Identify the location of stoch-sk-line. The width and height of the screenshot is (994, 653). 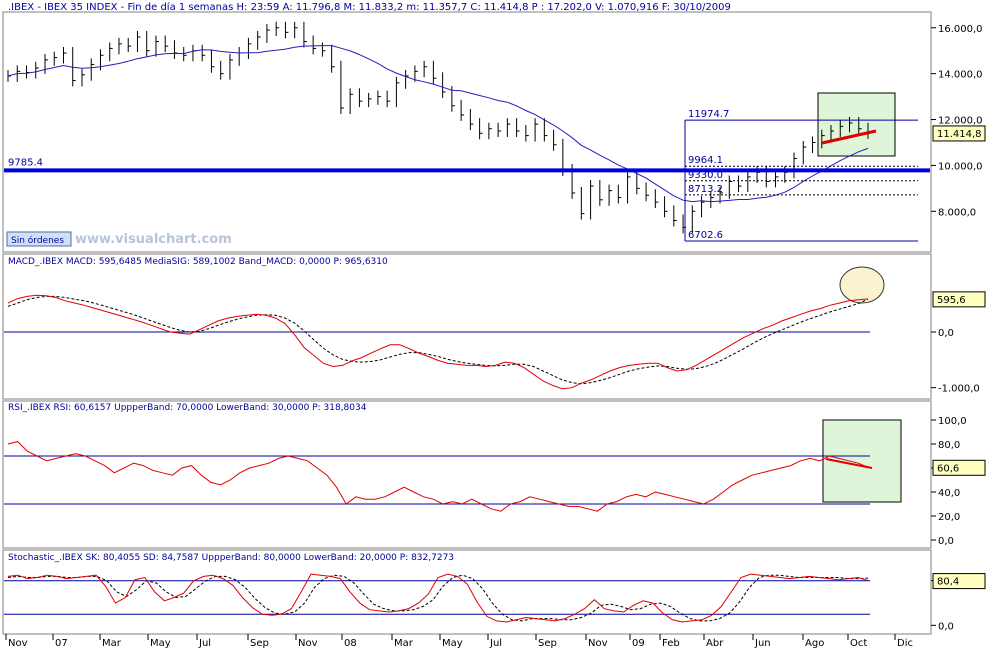
(438, 598).